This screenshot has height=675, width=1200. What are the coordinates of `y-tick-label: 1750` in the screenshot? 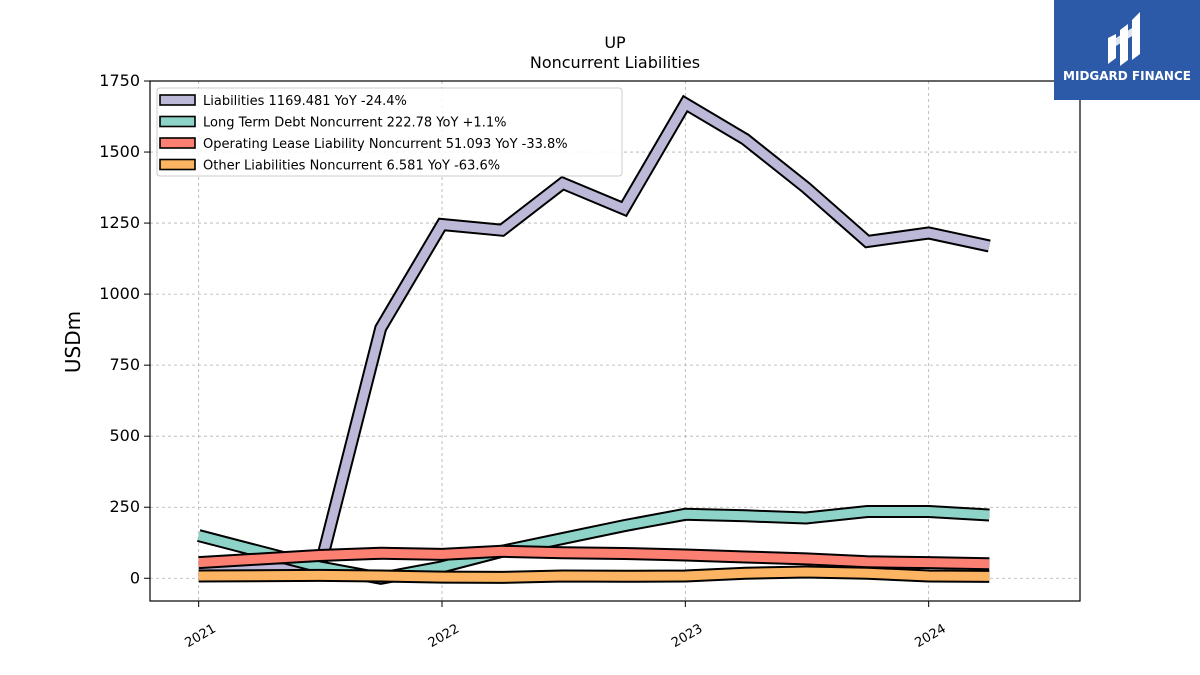 It's located at (119, 80).